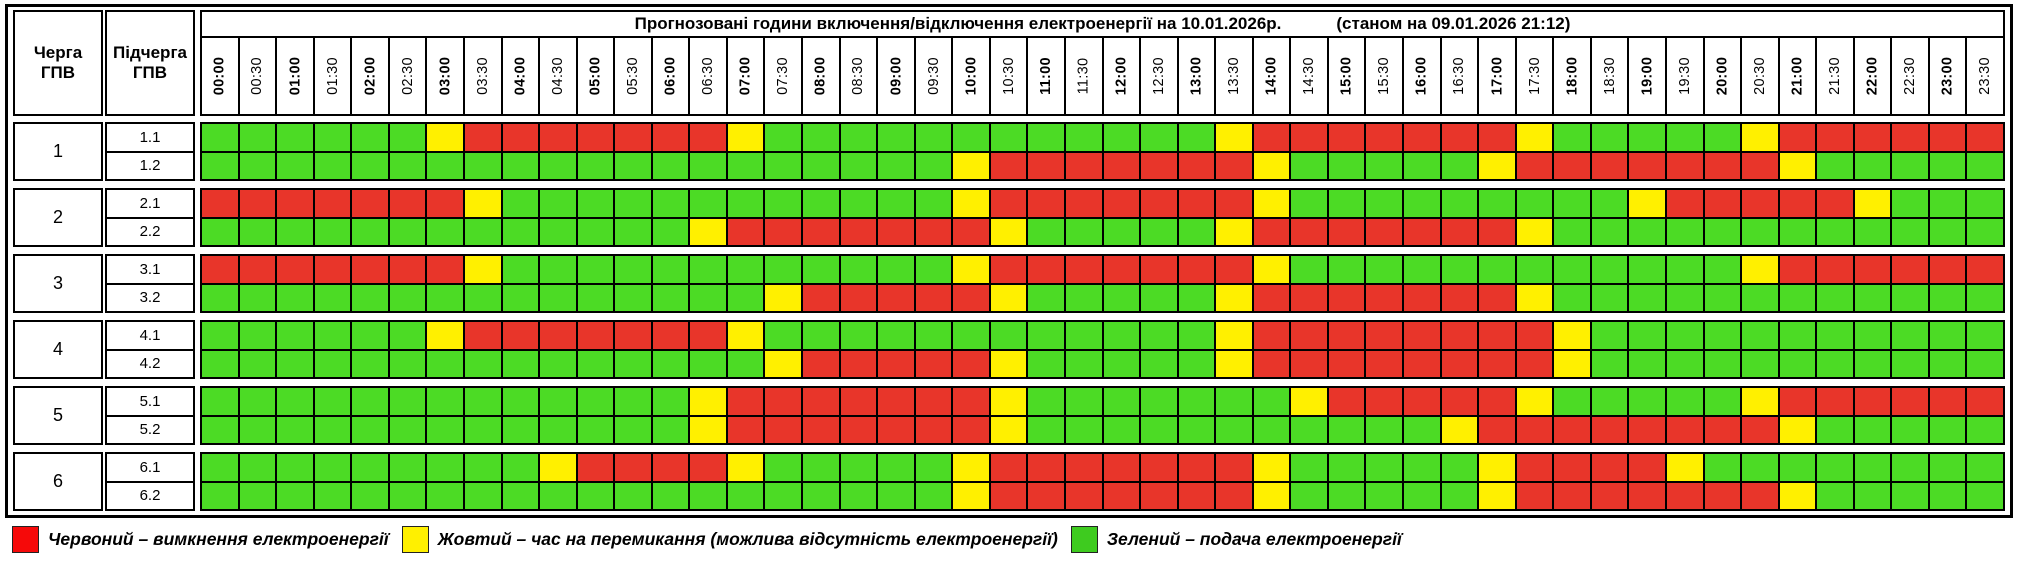 Image resolution: width=2020 pixels, height=570 pixels. What do you see at coordinates (58, 52) in the screenshot?
I see `header-queue-line1: Черга` at bounding box center [58, 52].